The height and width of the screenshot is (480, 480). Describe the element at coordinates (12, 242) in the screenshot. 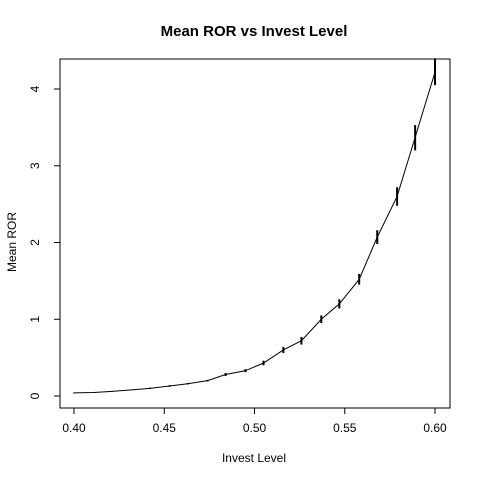

I see `y-axis-title: Mean ROR` at that location.